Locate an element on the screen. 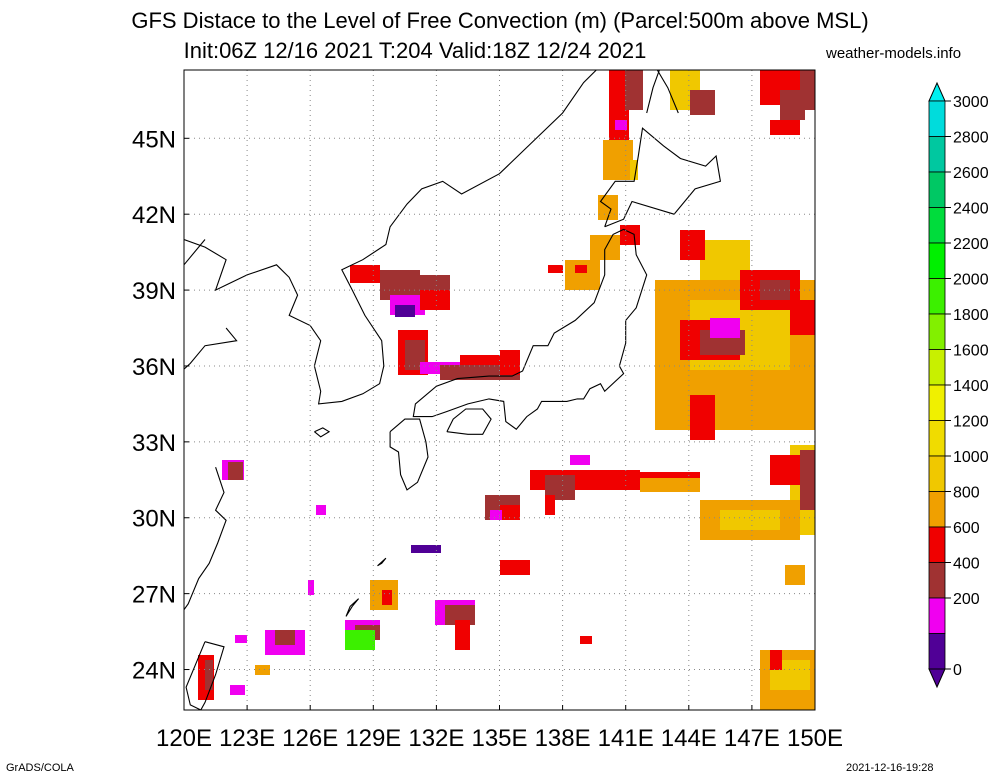  colorbar-label: 1600 is located at coordinates (971, 351).